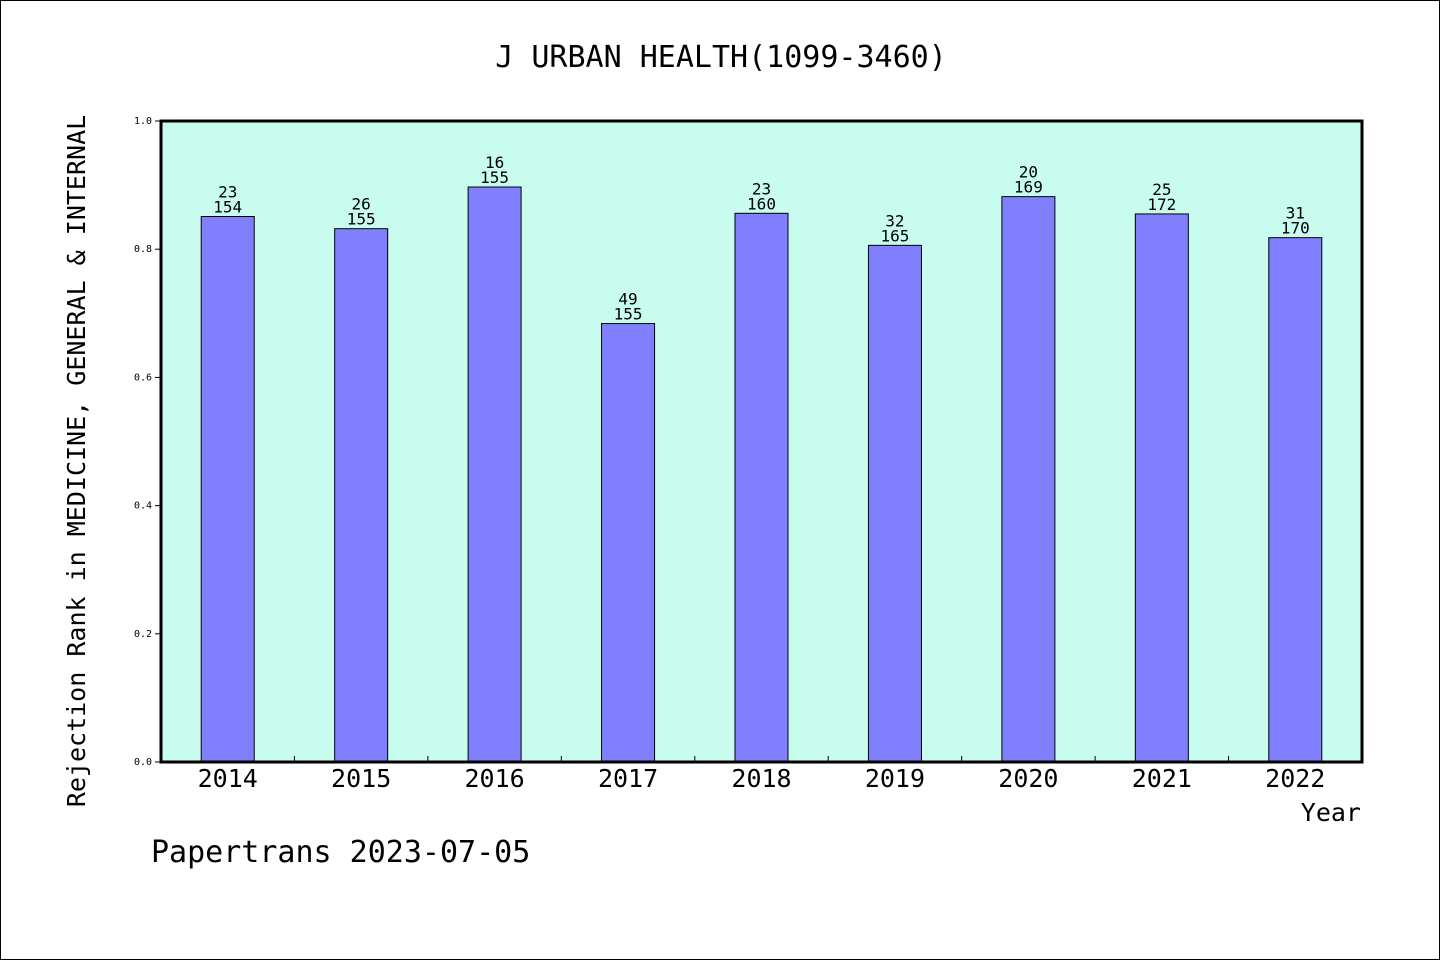 This screenshot has width=1440, height=961. What do you see at coordinates (894, 235) in the screenshot?
I see `bar-total-label: 165` at bounding box center [894, 235].